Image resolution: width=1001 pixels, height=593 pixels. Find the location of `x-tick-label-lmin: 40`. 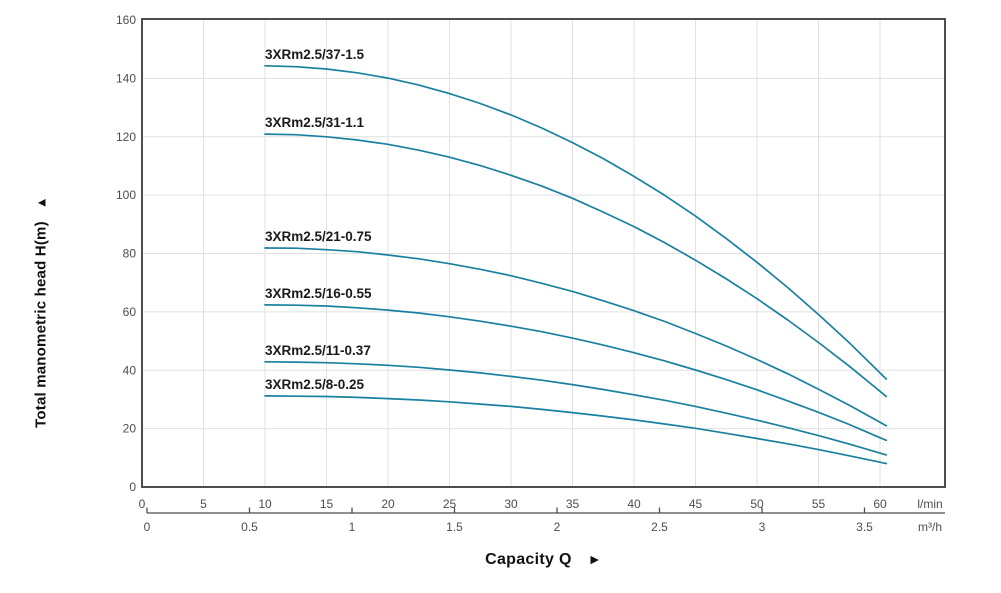

x-tick-label-lmin: 40 is located at coordinates (634, 504).